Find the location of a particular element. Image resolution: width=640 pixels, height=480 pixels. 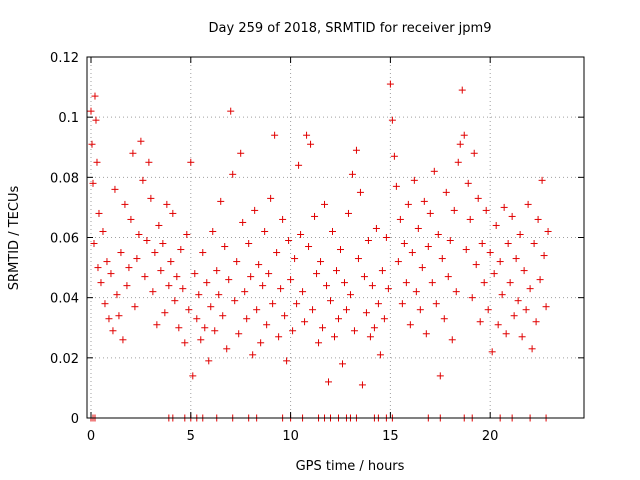

y-tick-label: 0 is located at coordinates (75, 419).